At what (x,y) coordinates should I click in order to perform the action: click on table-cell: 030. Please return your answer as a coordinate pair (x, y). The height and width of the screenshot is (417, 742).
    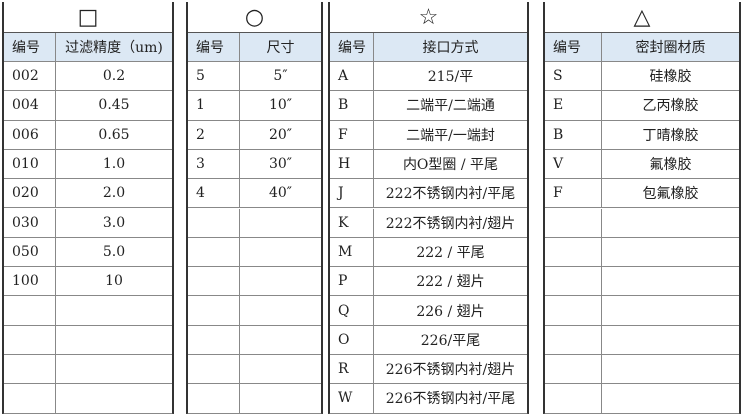
    Looking at the image, I should click on (30, 223).